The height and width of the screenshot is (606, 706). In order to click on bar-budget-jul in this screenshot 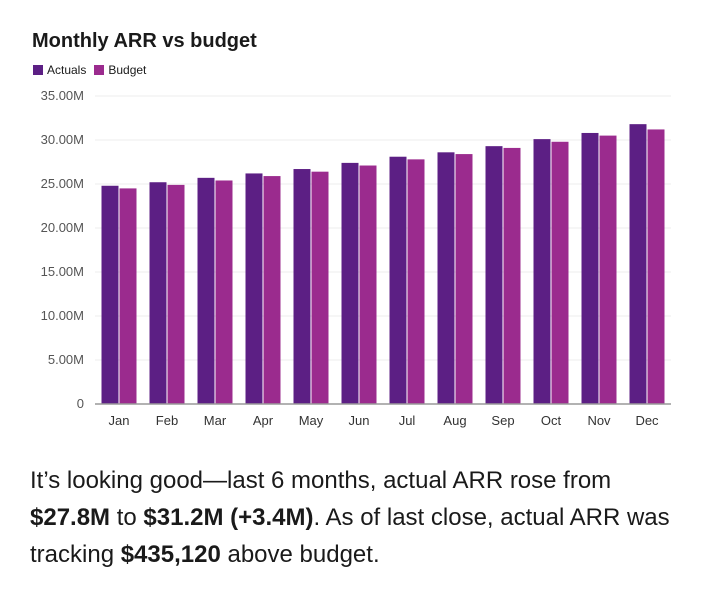, I will do `click(416, 281)`.